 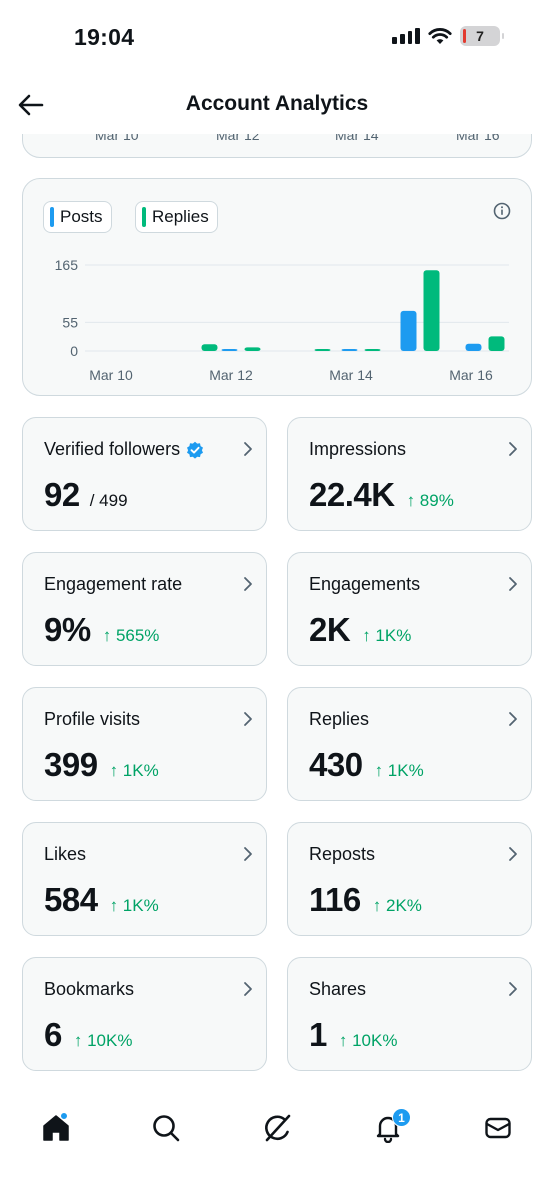 I want to click on tab-messages, so click(x=498, y=1128).